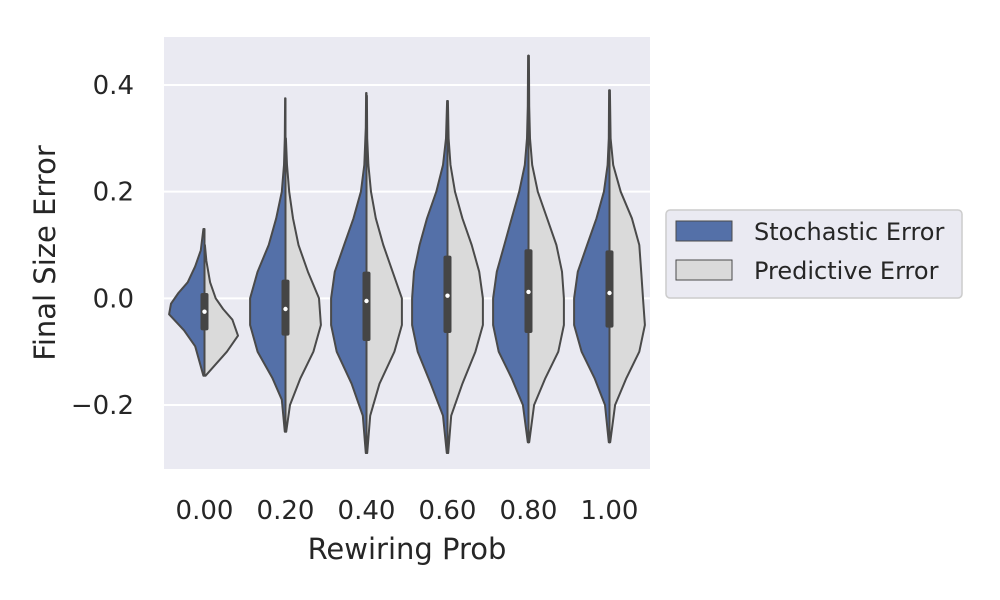 This screenshot has width=1000, height=600. Describe the element at coordinates (45, 253) in the screenshot. I see `y-axis-label: Final Size Error` at that location.